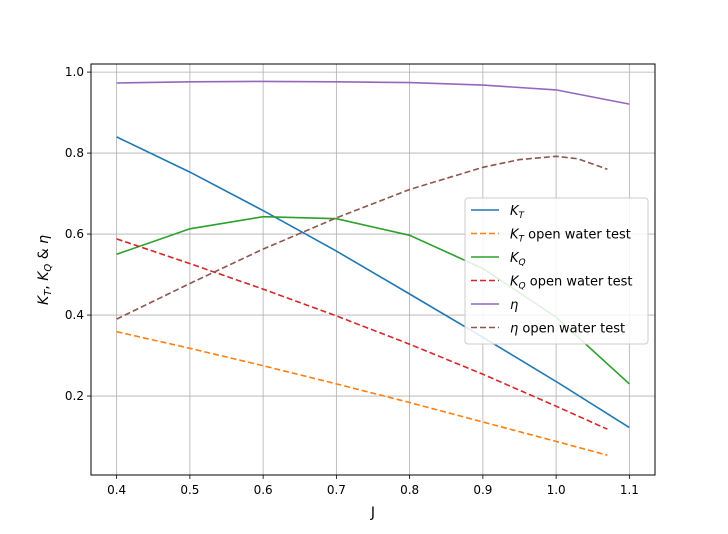  What do you see at coordinates (189, 490) in the screenshot?
I see `x-tick-label: 0.5` at bounding box center [189, 490].